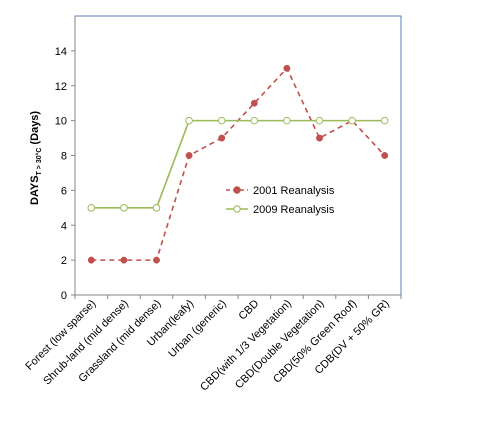 Image resolution: width=494 pixels, height=425 pixels. I want to click on y-axis-label: DAYST > 30°C (Days), so click(36, 158).